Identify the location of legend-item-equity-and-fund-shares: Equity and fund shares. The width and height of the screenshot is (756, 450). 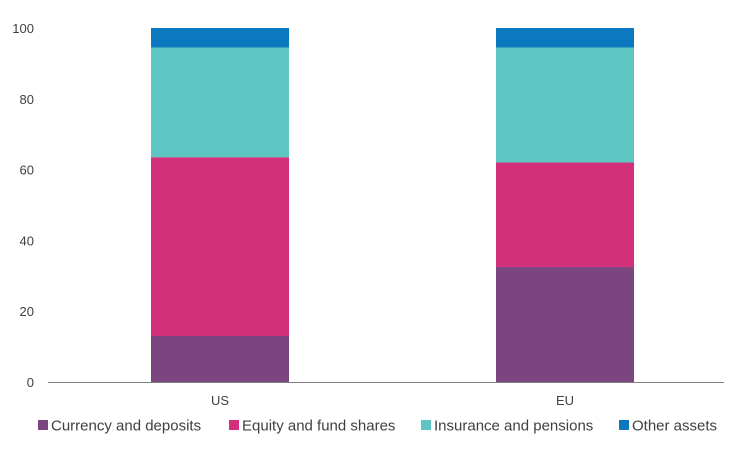
(312, 426).